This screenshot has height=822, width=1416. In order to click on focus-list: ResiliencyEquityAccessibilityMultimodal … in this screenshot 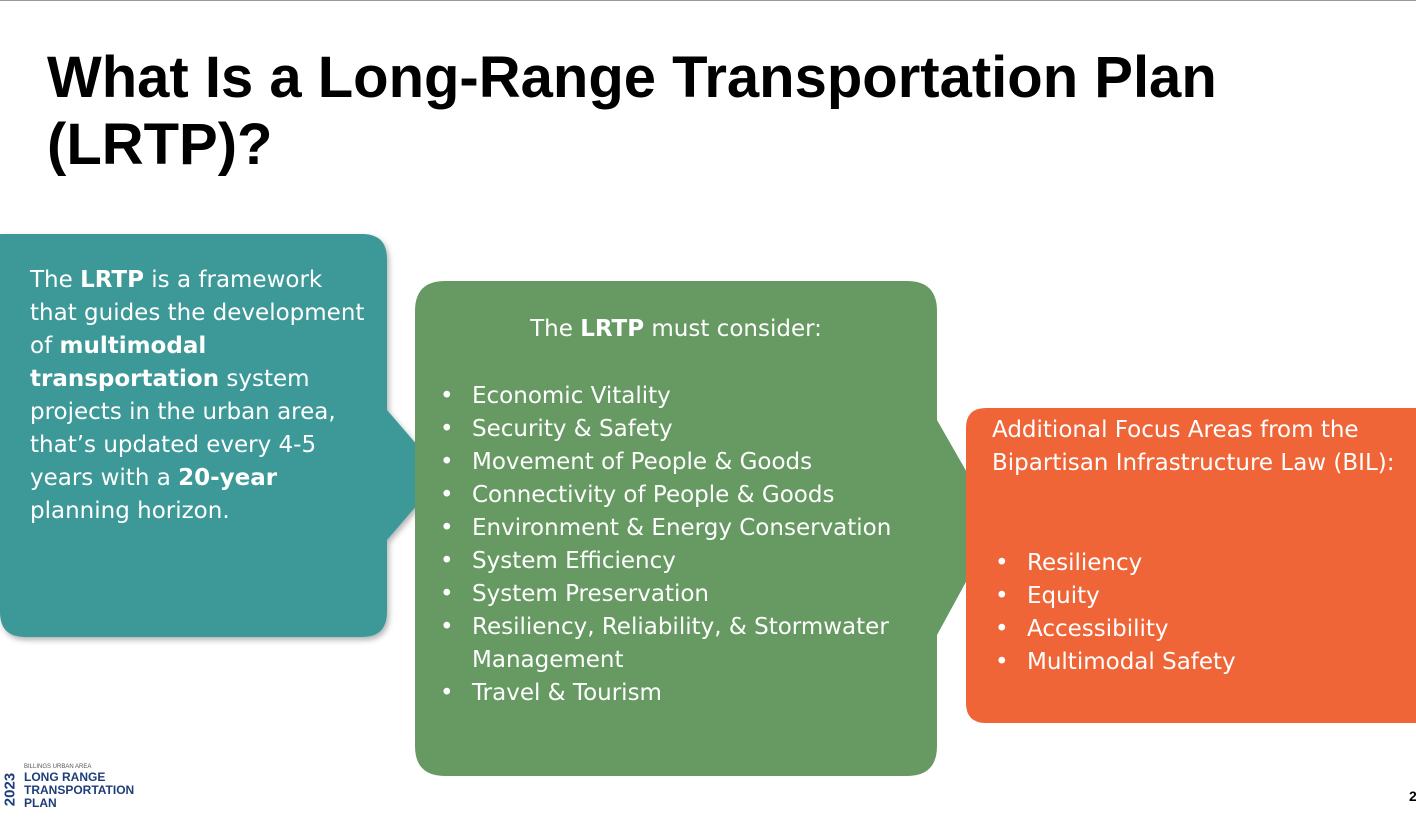, I will do `click(1195, 613)`.